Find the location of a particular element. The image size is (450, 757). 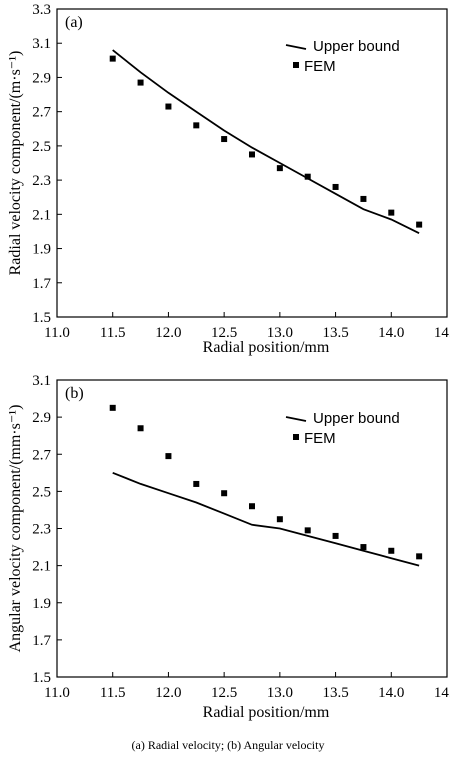

panel-label: (a) is located at coordinates (74, 22).